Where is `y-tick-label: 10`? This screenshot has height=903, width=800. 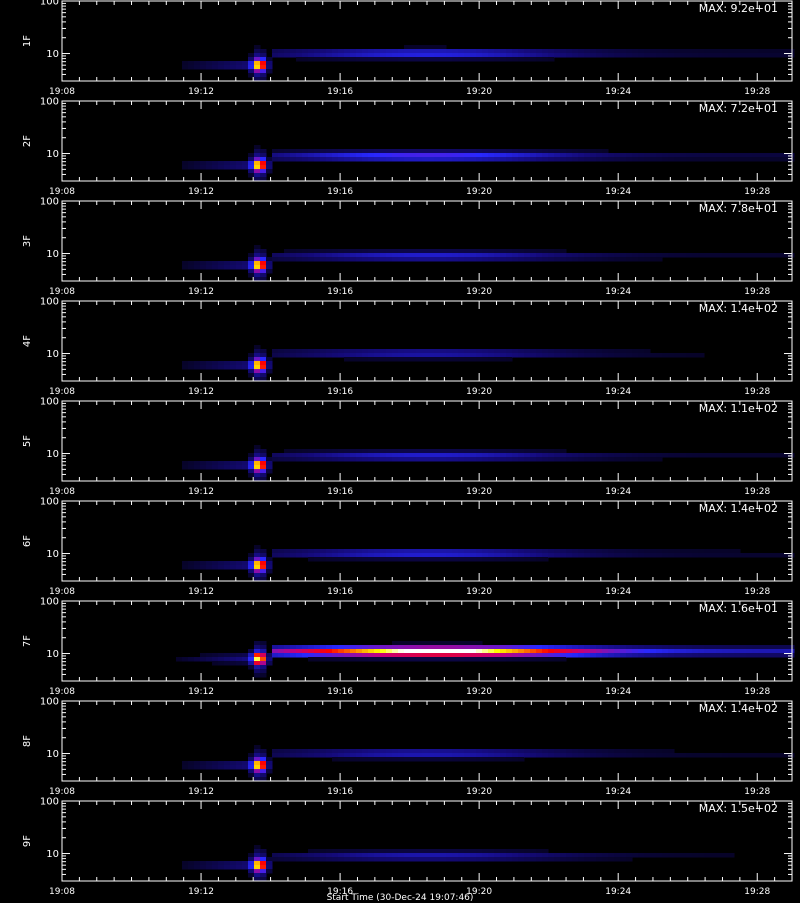 y-tick-label: 10 is located at coordinates (52, 554).